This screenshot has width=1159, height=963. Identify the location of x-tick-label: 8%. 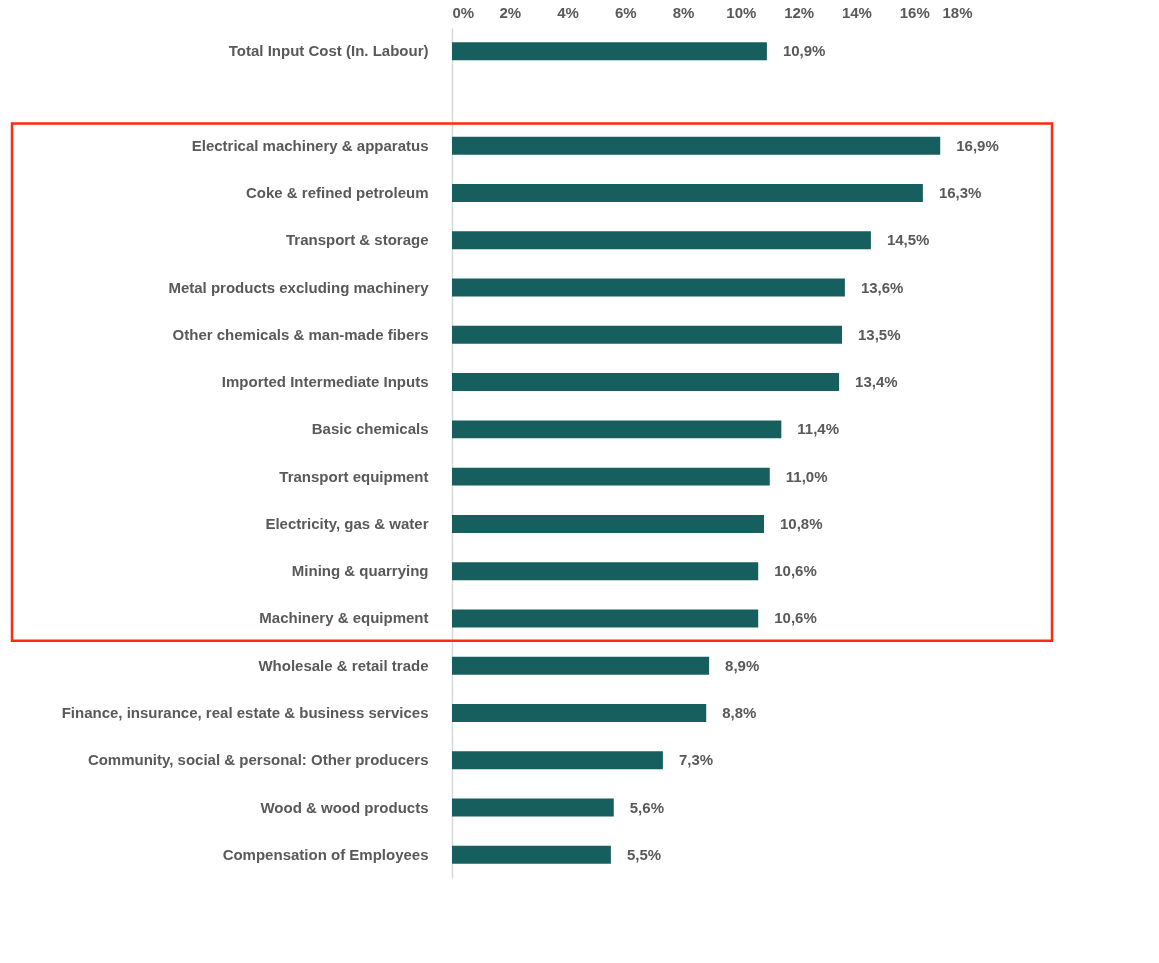
(683, 12).